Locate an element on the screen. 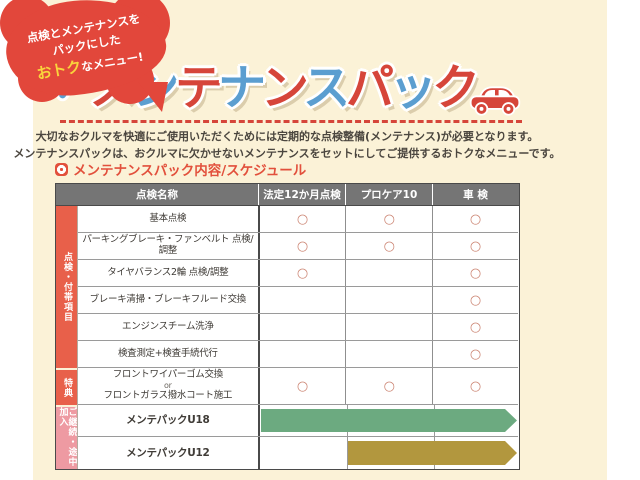  section-heading: メンテナンスパック内容/スケジュール is located at coordinates (180, 169).